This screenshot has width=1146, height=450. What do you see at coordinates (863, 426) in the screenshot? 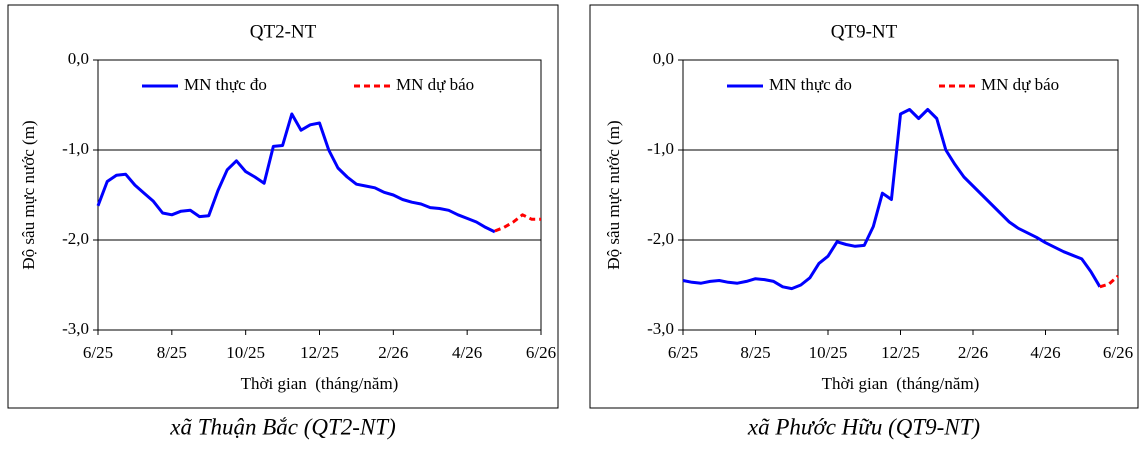
I see `caption: xã Phước Hữu (QT9-NT)` at bounding box center [863, 426].